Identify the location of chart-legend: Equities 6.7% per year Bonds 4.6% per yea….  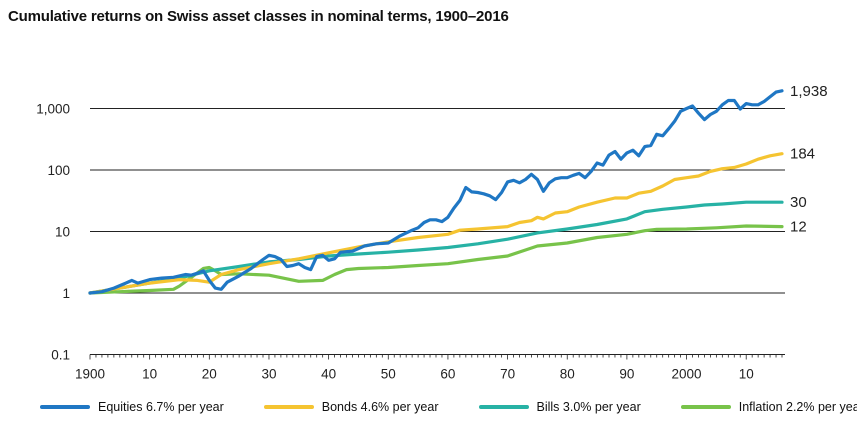
(448, 407).